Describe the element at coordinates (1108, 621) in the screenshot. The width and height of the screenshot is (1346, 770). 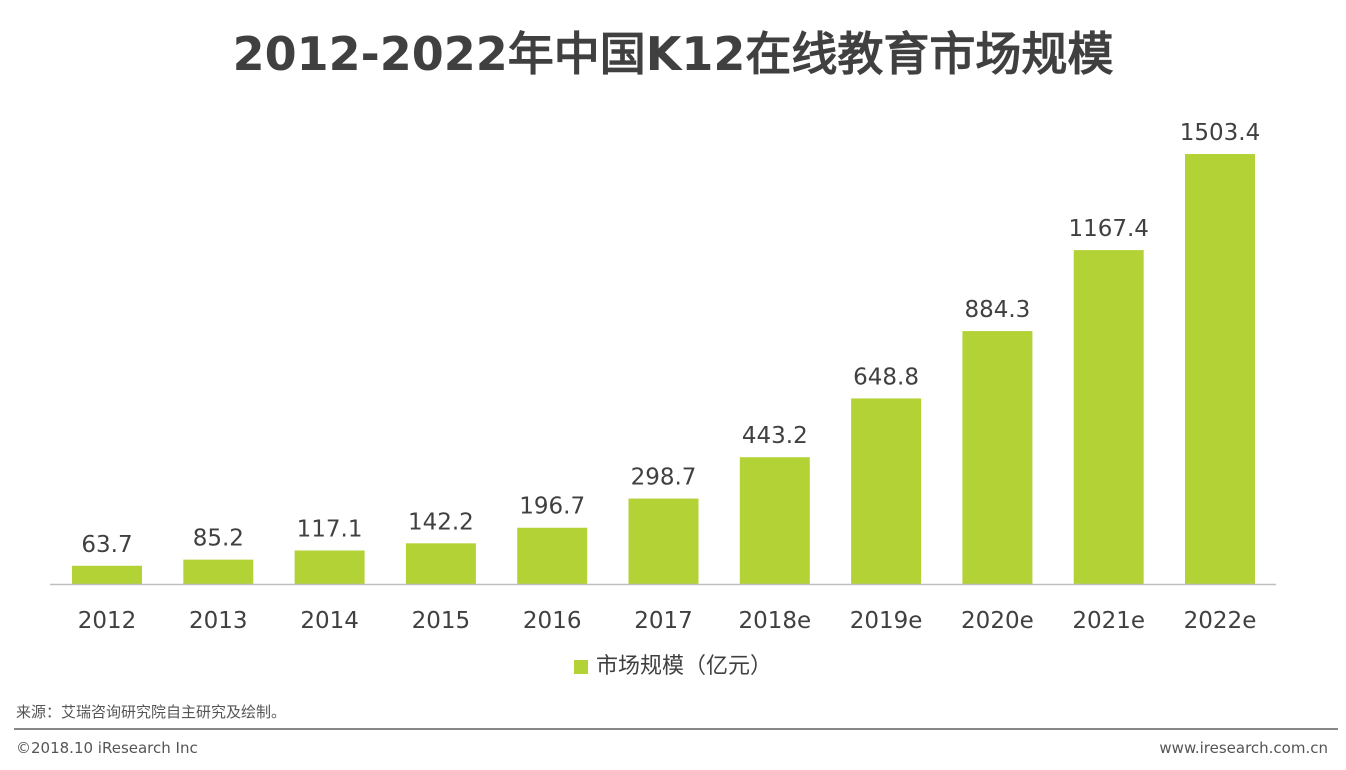
I see `x-tick-label: 2021e` at that location.